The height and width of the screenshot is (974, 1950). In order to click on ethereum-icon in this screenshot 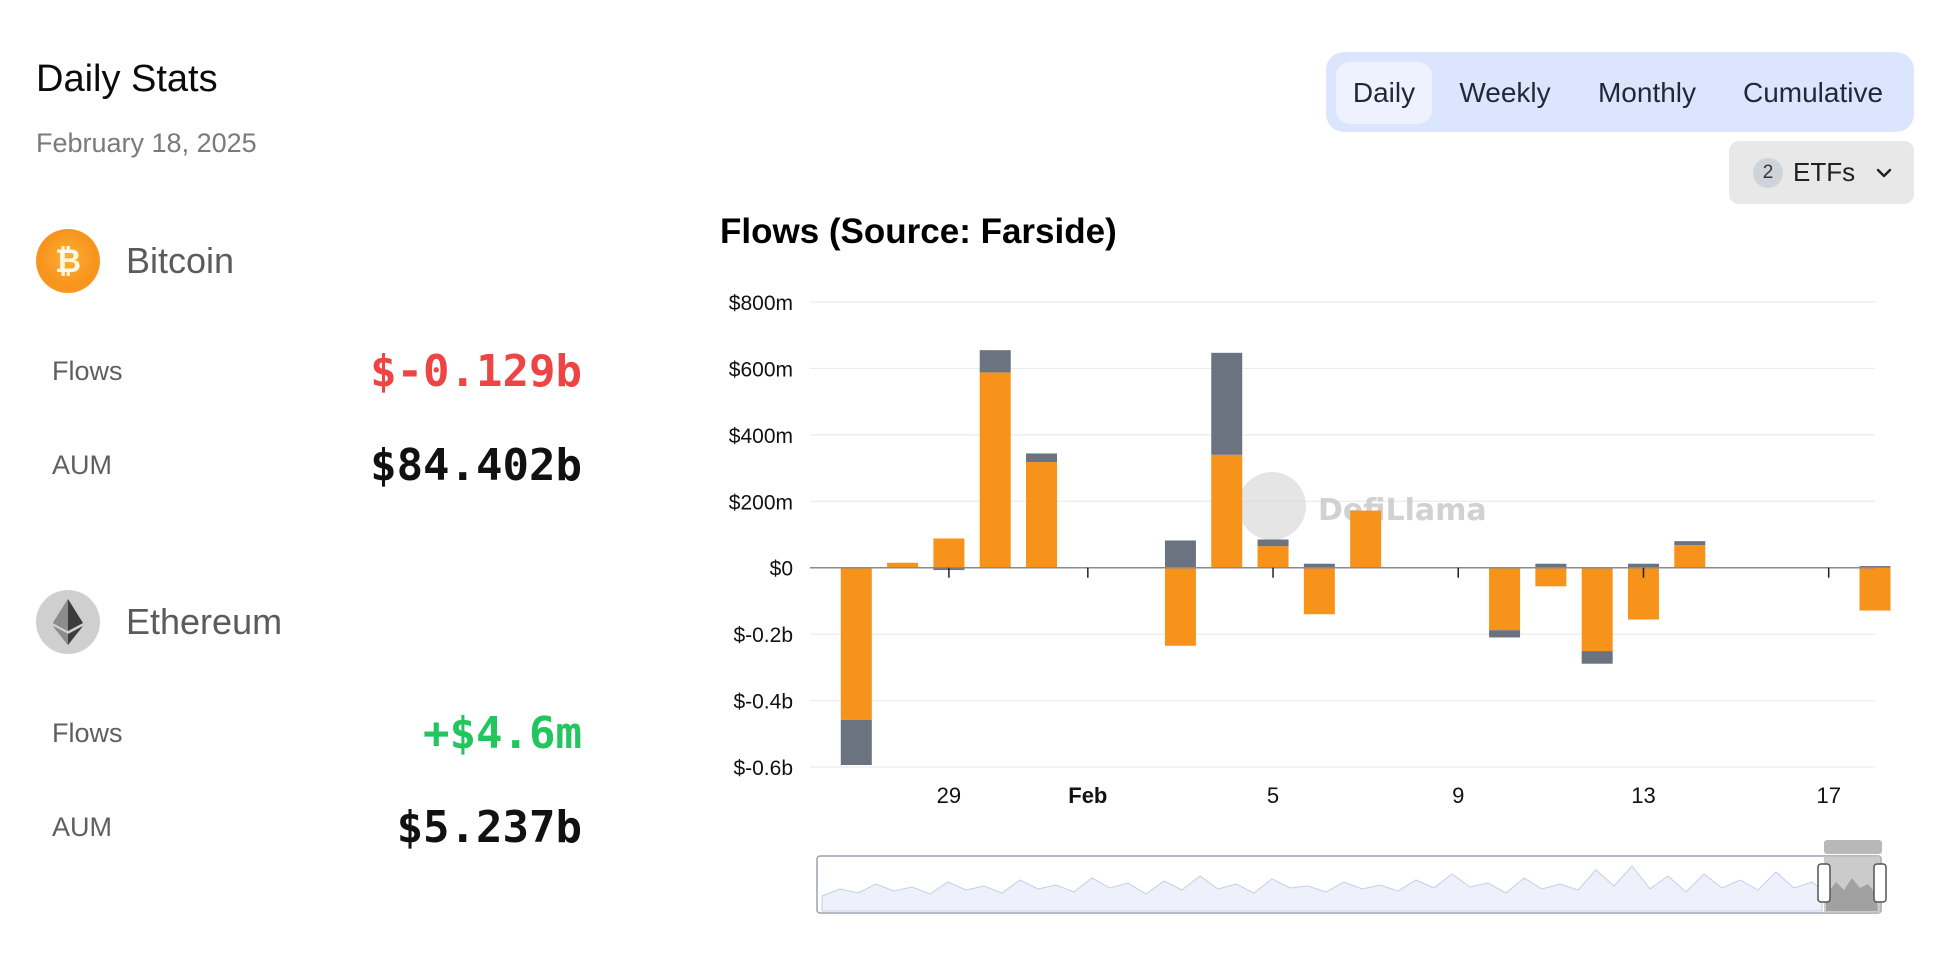, I will do `click(68, 622)`.